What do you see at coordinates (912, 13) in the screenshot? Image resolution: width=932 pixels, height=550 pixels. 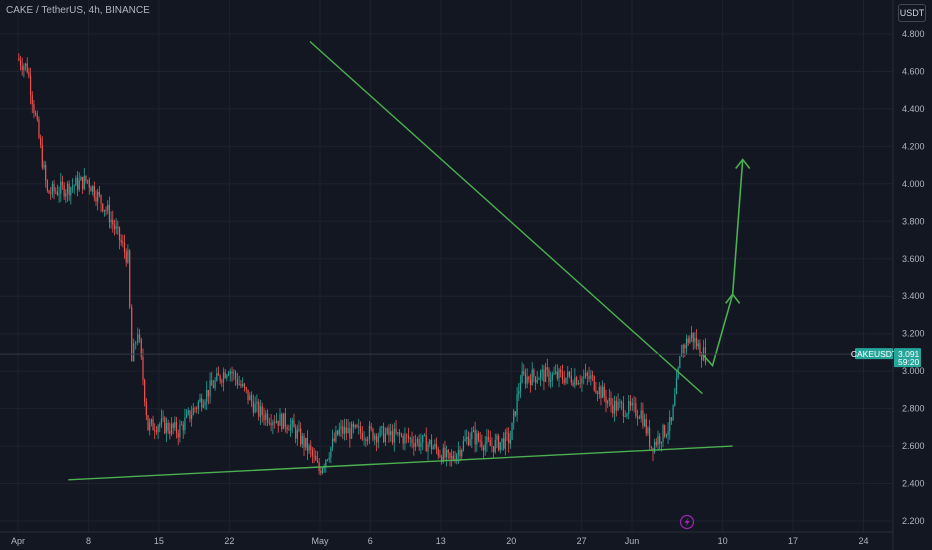 I see `currency-button: USDT` at bounding box center [912, 13].